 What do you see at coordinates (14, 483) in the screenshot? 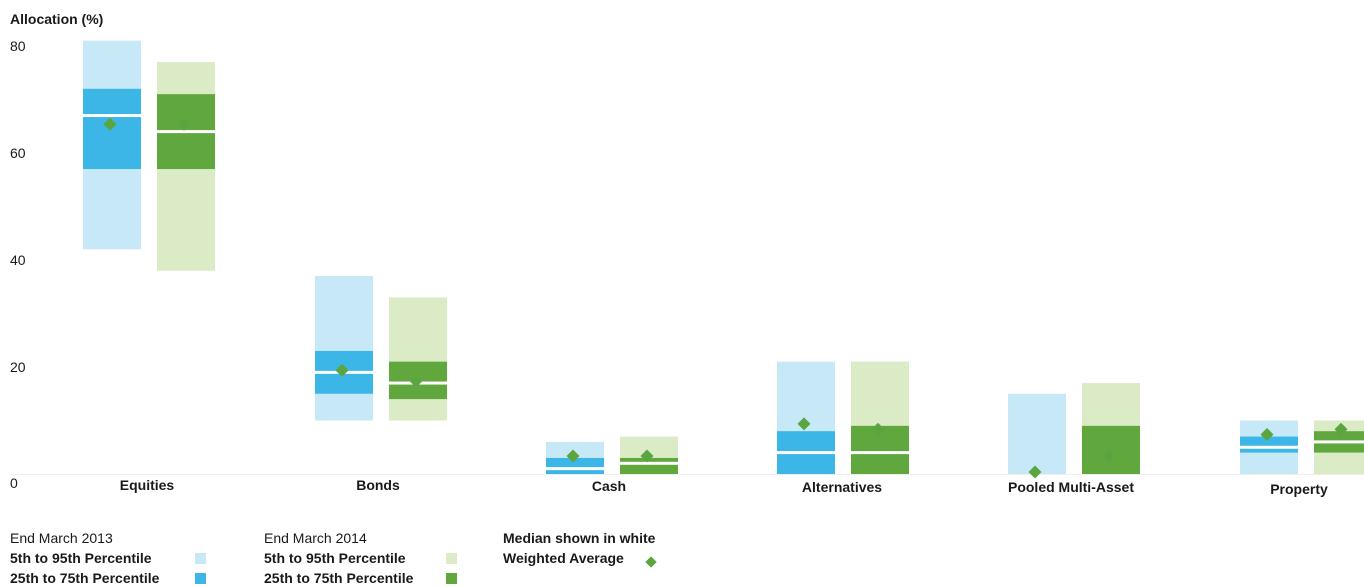
I see `y-tick-0: 0` at bounding box center [14, 483].